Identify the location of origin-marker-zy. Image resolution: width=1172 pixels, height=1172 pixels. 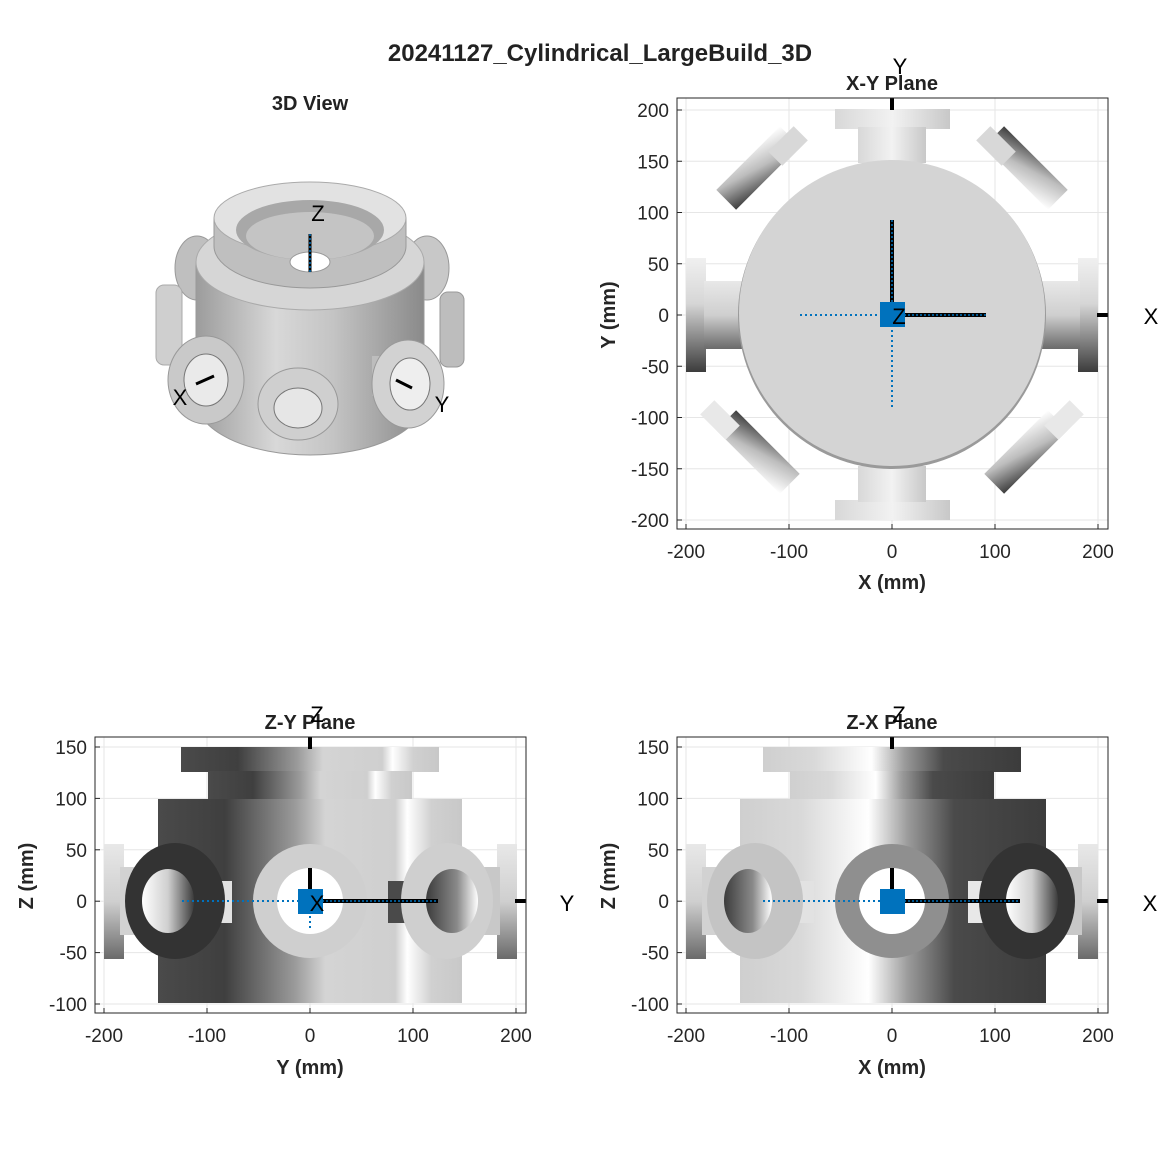
(310, 901).